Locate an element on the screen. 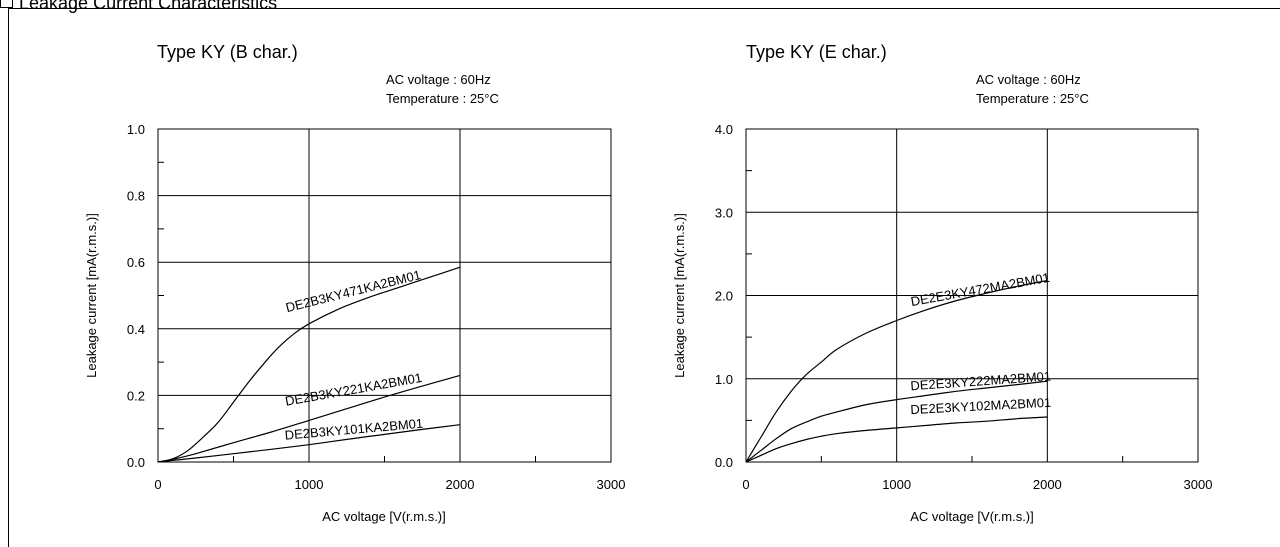 The image size is (1280, 547). series-label: DE2B3KY221KA2BM01 is located at coordinates (353, 389).